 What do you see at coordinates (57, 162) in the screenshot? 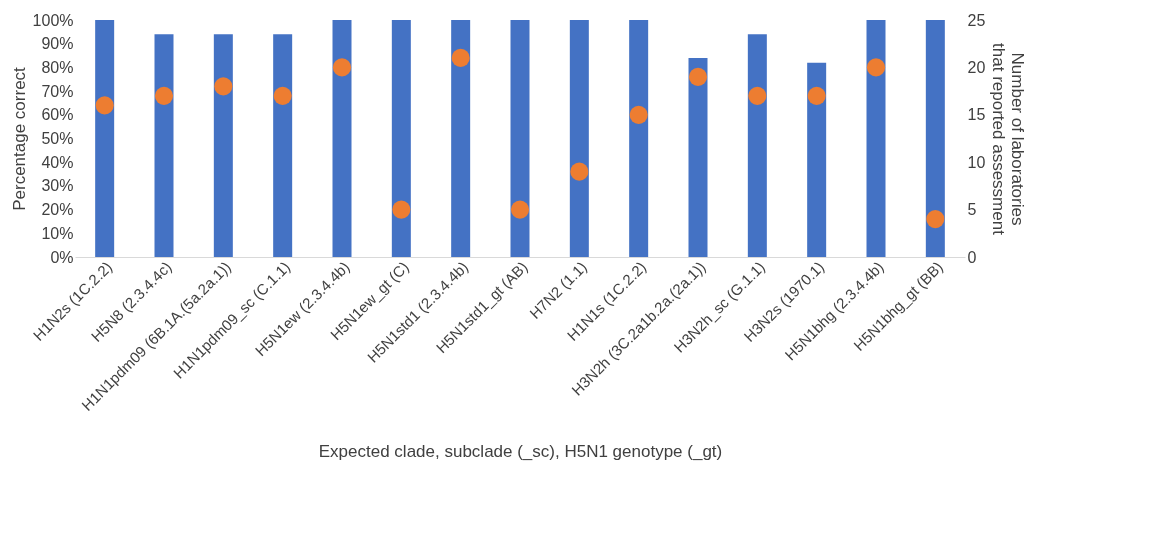
I see `y-tick-label: 40%` at bounding box center [57, 162].